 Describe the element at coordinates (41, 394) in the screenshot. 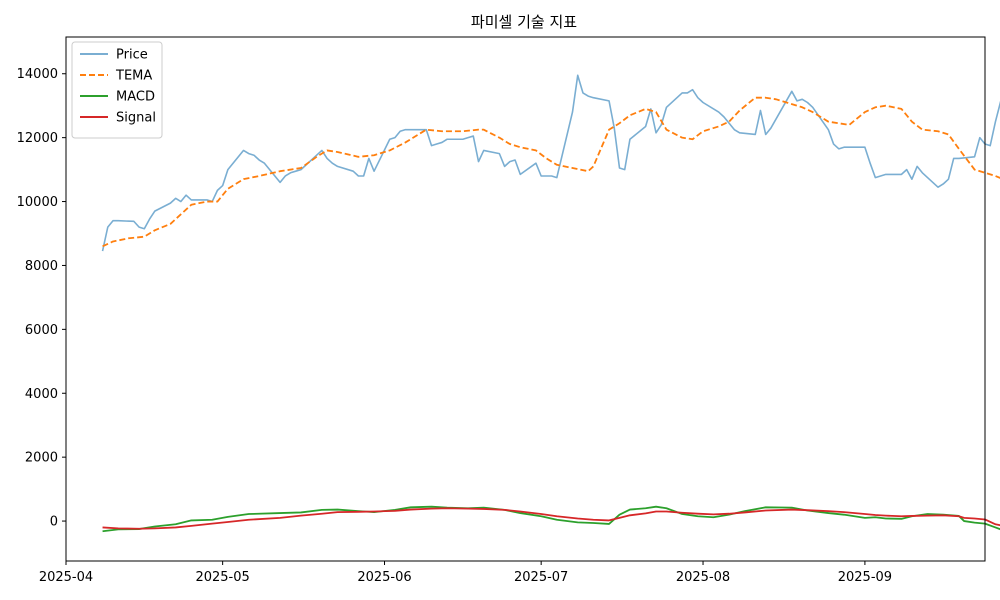

I see `y-tick-label: 4000` at that location.